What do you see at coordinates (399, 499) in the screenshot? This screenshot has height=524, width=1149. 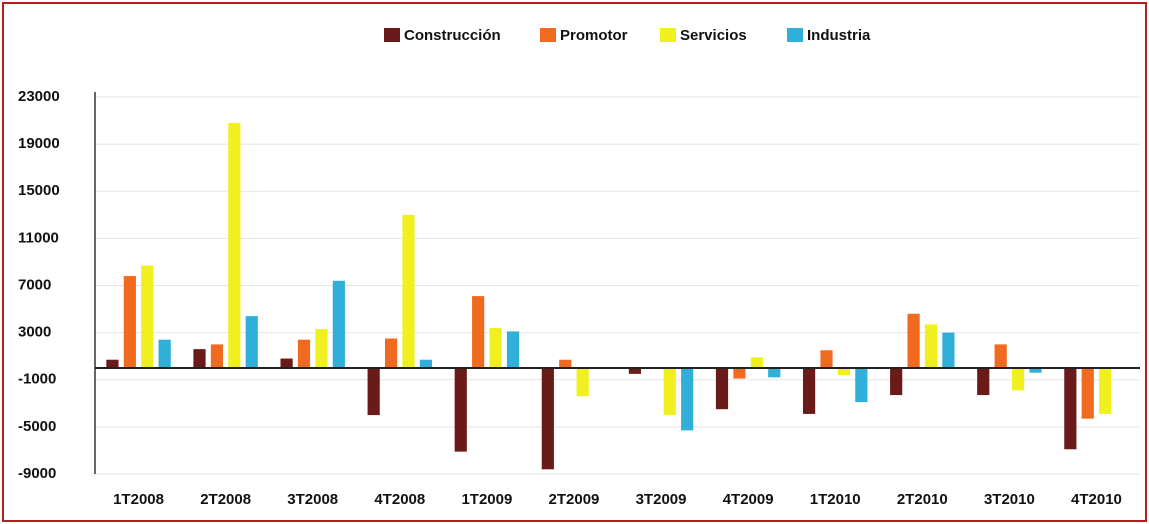 I see `x-tick-label: 4T2008` at bounding box center [399, 499].